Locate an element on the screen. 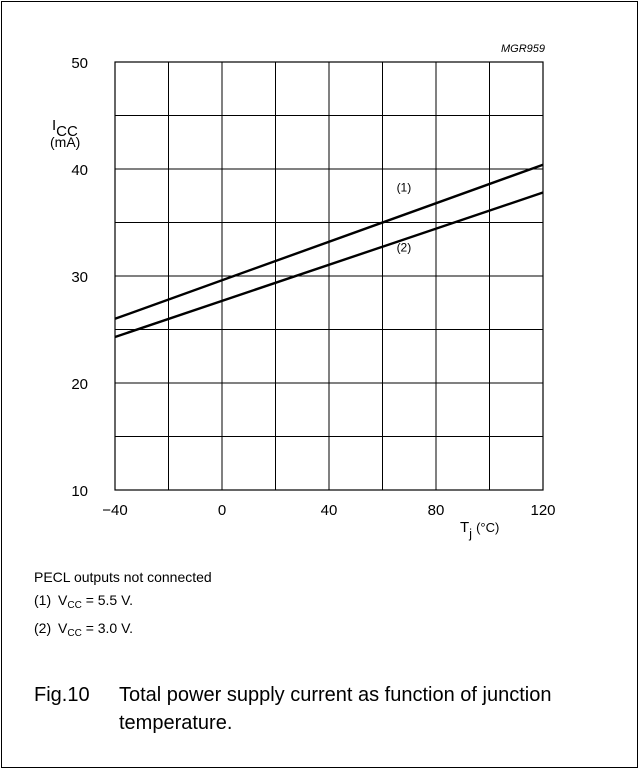 This screenshot has width=641, height=771. x-axis-label-unit: (°C) is located at coordinates (487, 527).